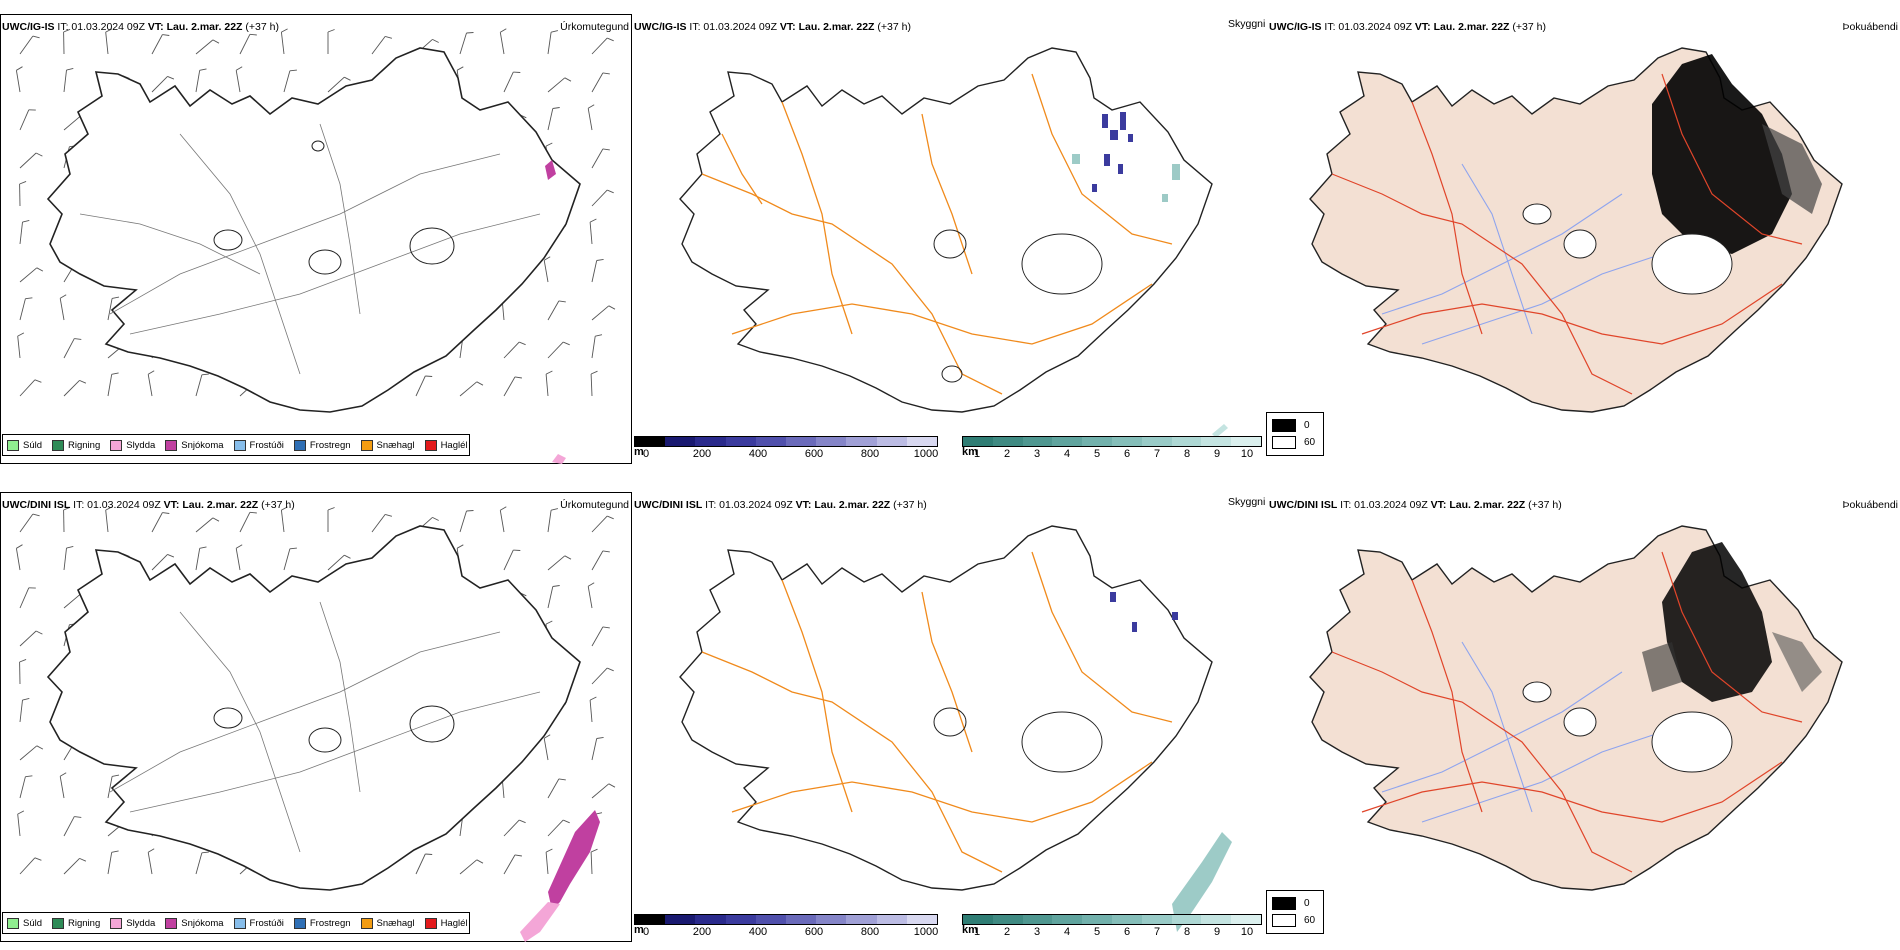 This screenshot has width=1900, height=950. Describe the element at coordinates (202, 923) in the screenshot. I see `legend-label: Snjókoma` at that location.